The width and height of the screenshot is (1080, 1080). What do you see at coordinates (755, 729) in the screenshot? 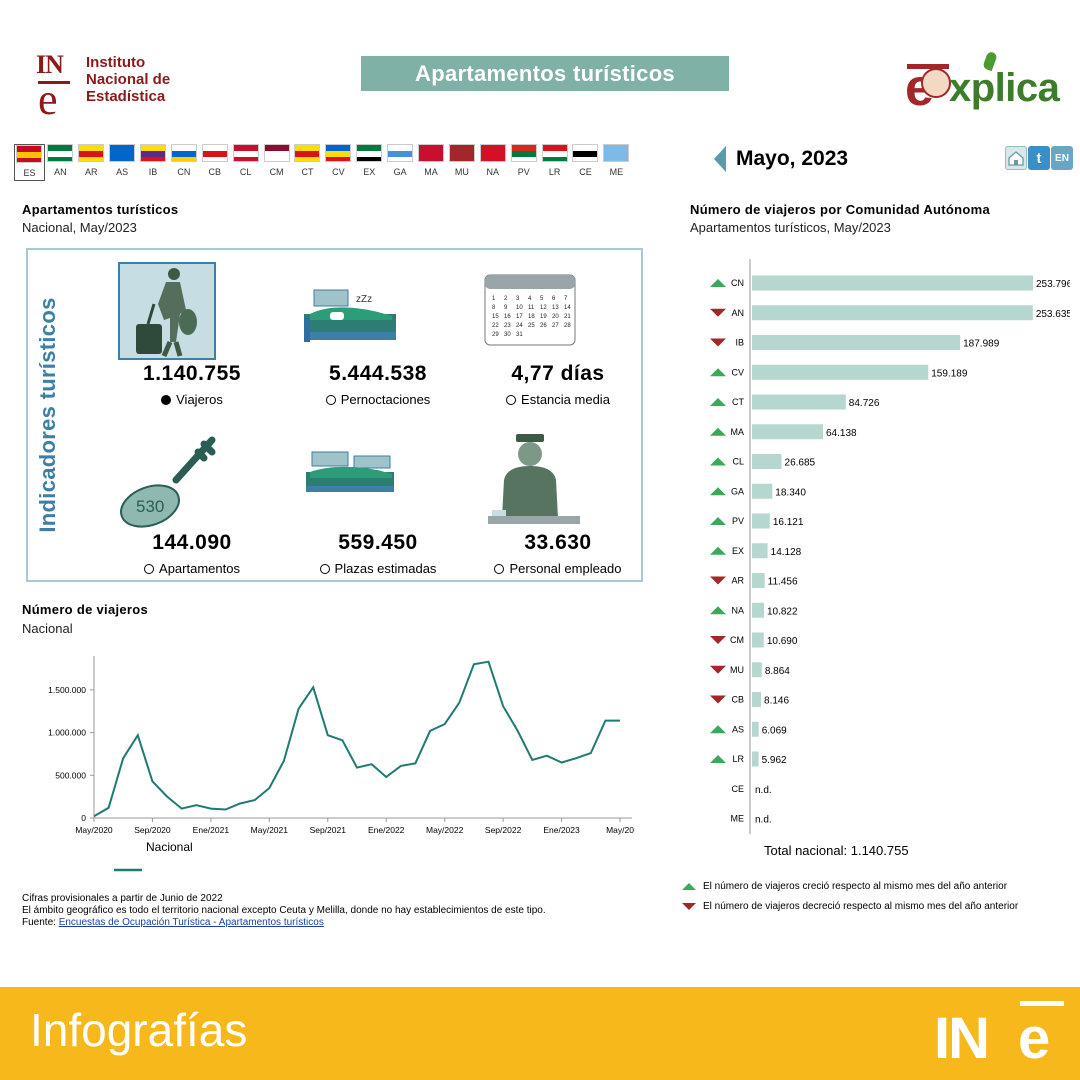
I see `bar-as` at bounding box center [755, 729].